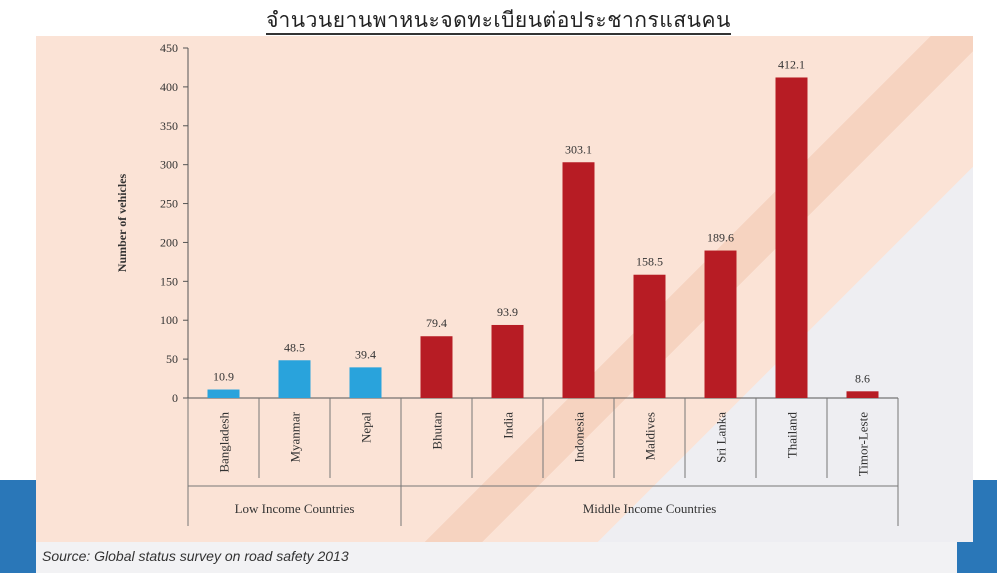 The width and height of the screenshot is (997, 573). I want to click on y-axis-label: Number of vehicles, so click(122, 222).